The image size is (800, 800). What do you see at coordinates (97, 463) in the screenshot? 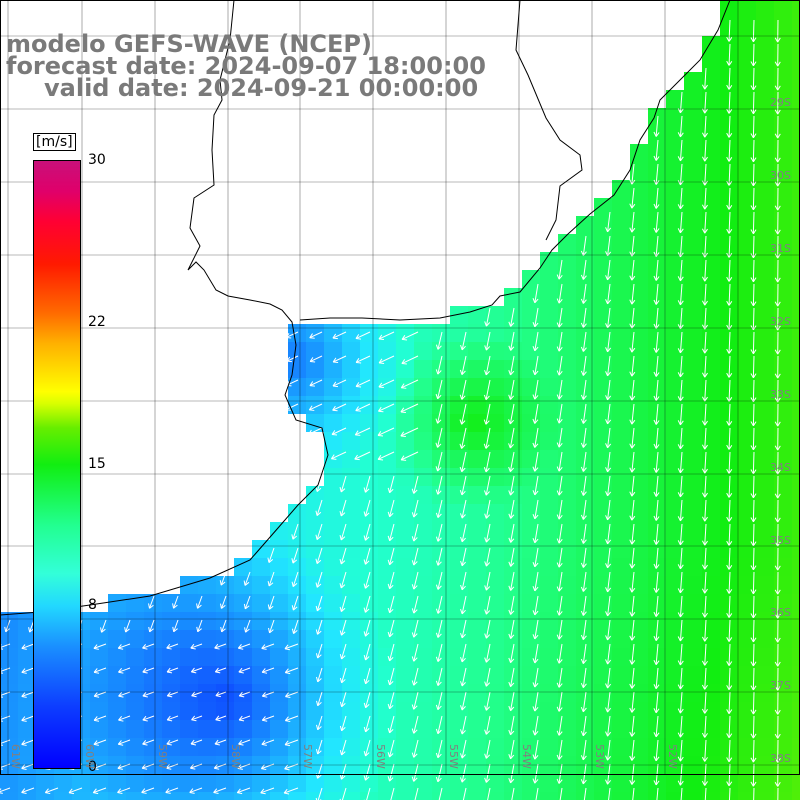
I see `colorbar-tick-label: 15` at bounding box center [97, 463].